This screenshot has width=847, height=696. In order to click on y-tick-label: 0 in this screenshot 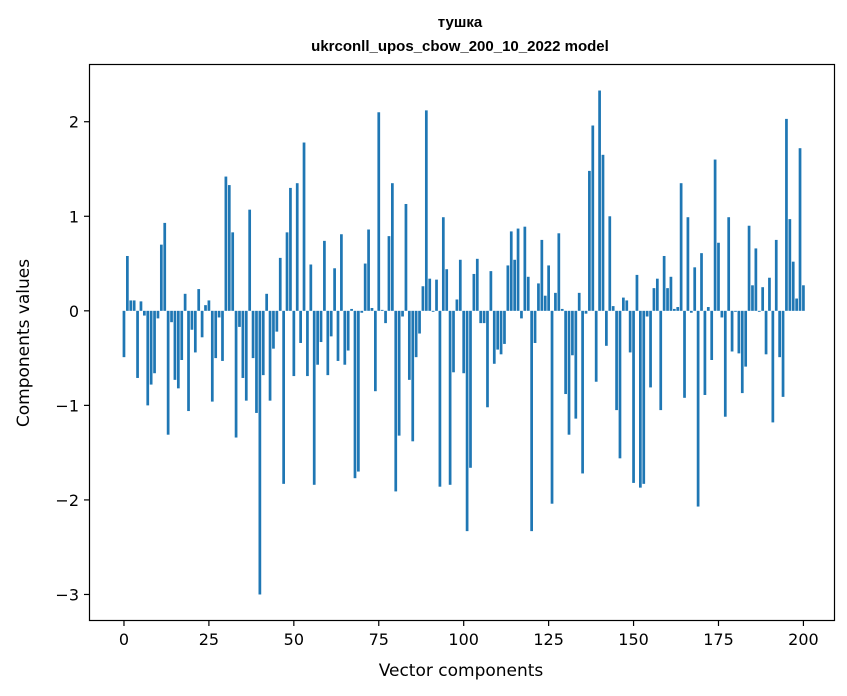, I will do `click(74, 311)`.